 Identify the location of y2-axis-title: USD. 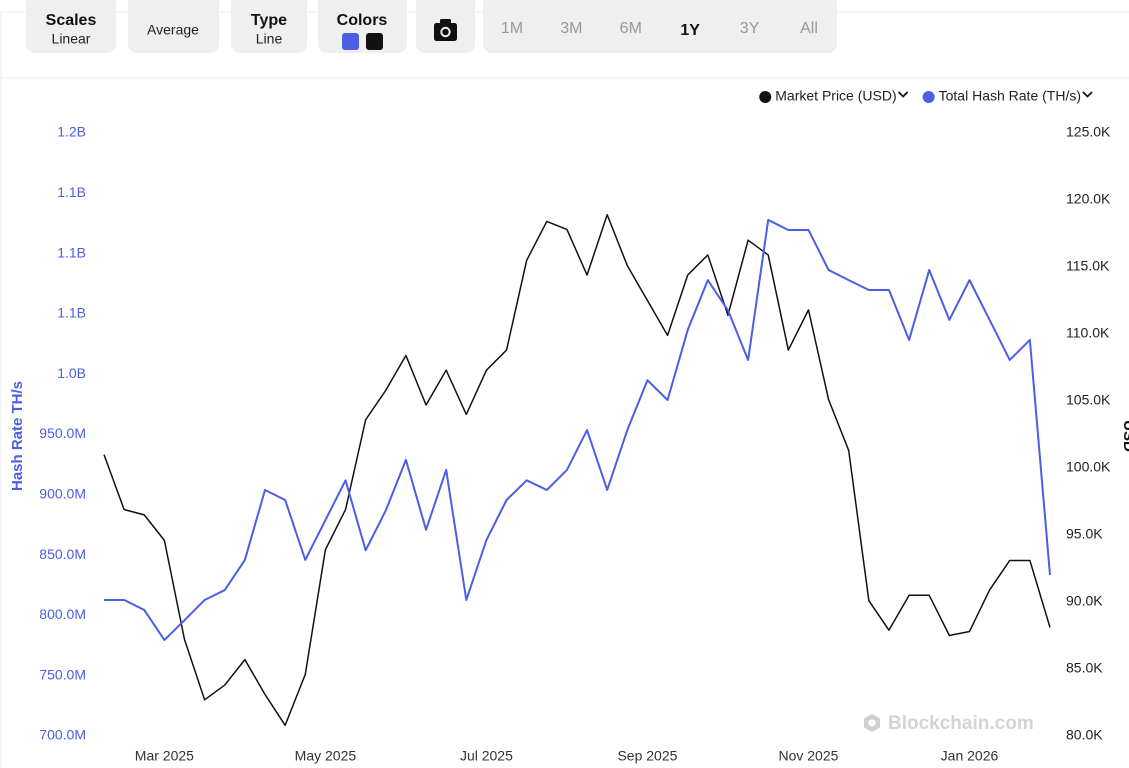
(1124, 436).